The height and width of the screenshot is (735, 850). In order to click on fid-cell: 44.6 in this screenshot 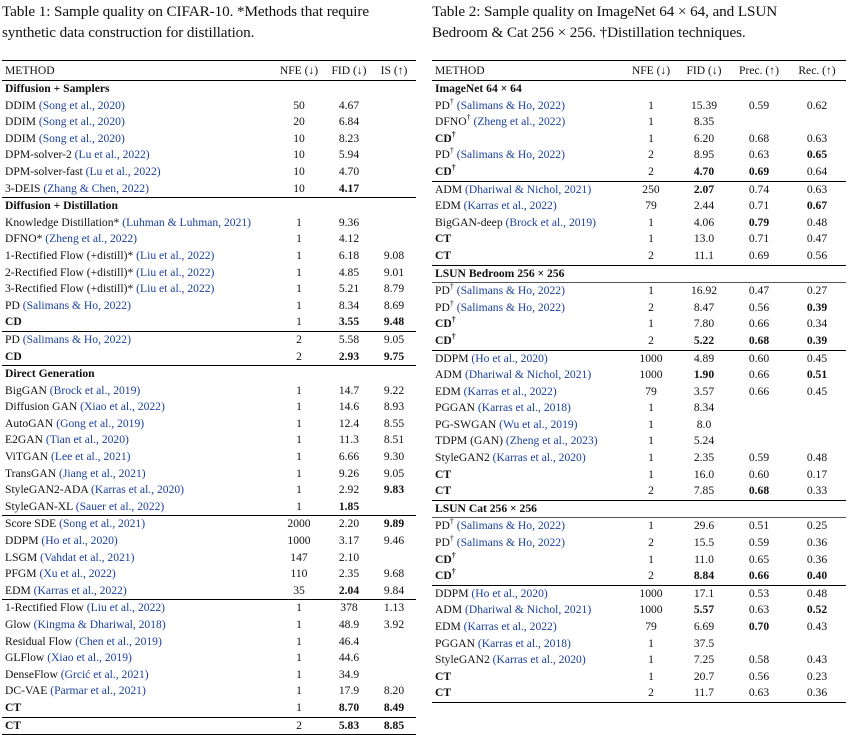, I will do `click(349, 658)`.